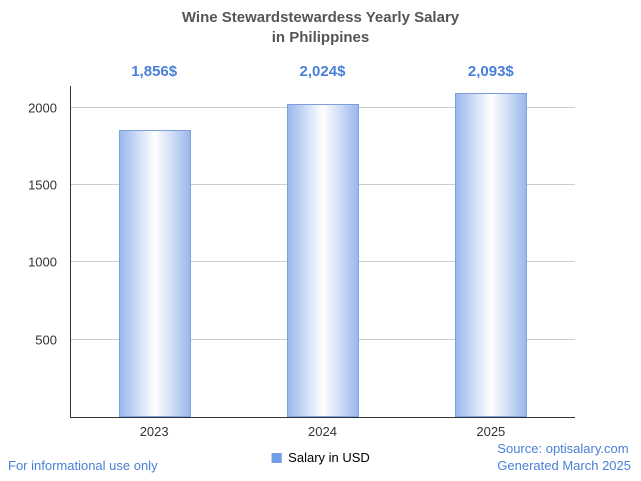 Image resolution: width=641 pixels, height=481 pixels. What do you see at coordinates (32, 251) in the screenshot?
I see `y-axis: 500 1000 1500 2000` at bounding box center [32, 251].